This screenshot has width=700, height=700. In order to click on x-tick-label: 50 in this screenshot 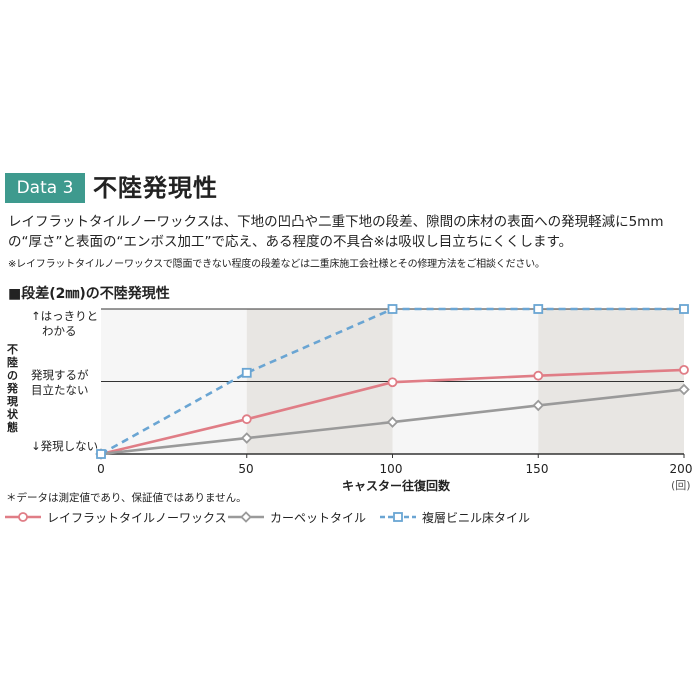, I will do `click(246, 469)`.